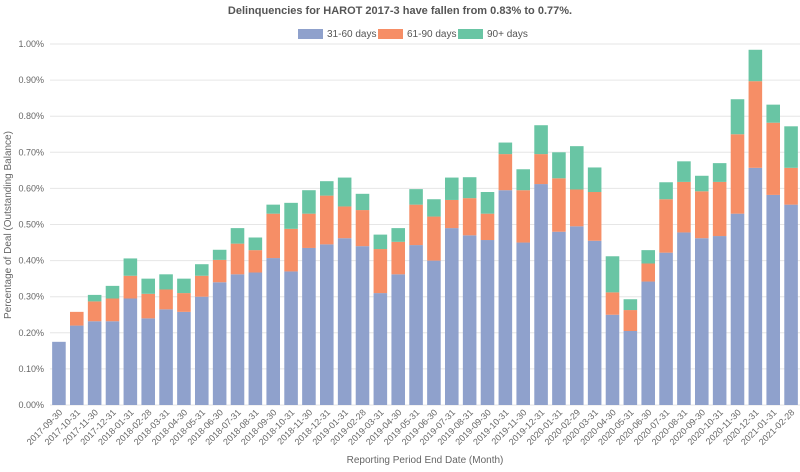  I want to click on y-axis-title: Percentage of Deal (Outstanding Balance), so click(8, 225).